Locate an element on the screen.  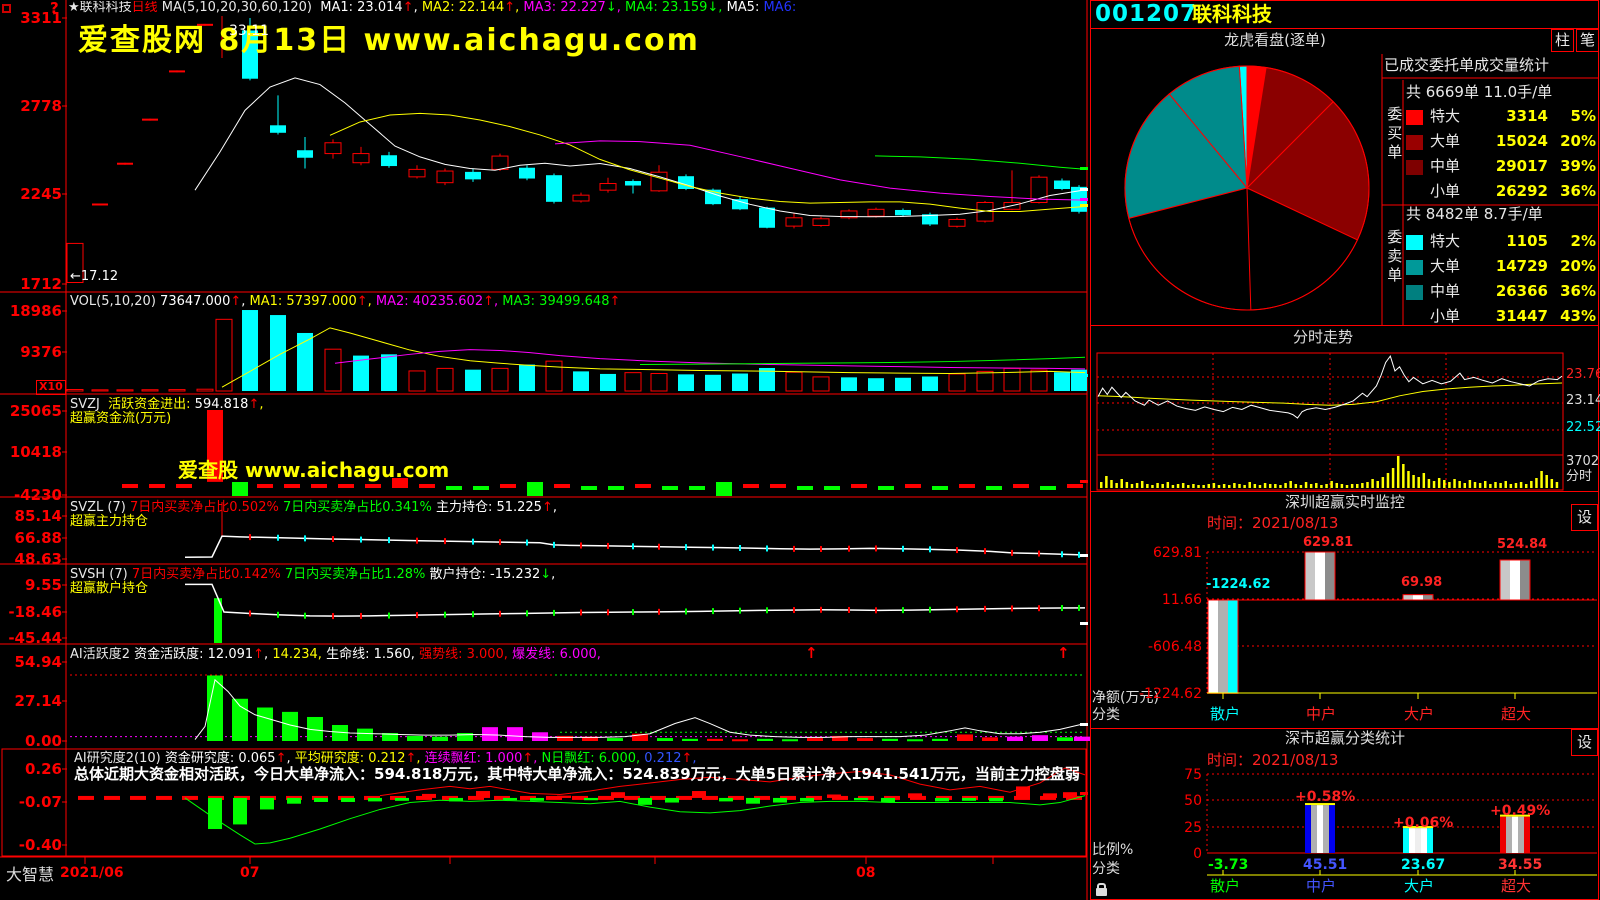
fenshi-price-line is located at coordinates (1330, 386).